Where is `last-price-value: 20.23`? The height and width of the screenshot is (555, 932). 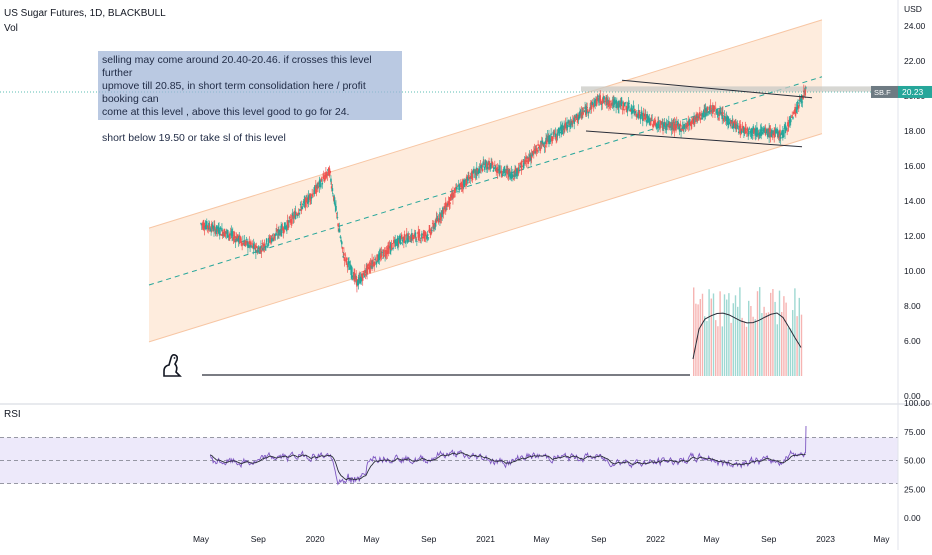
last-price-value: 20.23 is located at coordinates (913, 92).